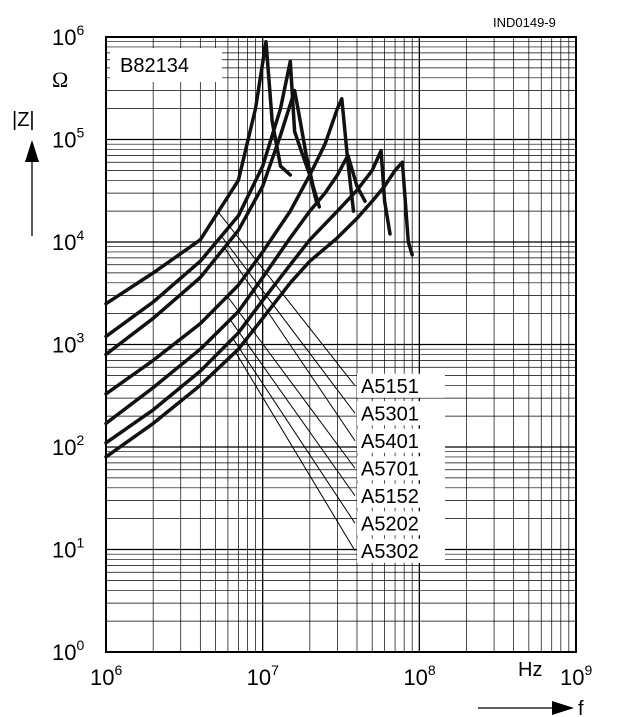 The width and height of the screenshot is (619, 717). What do you see at coordinates (68, 36) in the screenshot?
I see `y-tick-label: 10⁶` at bounding box center [68, 36].